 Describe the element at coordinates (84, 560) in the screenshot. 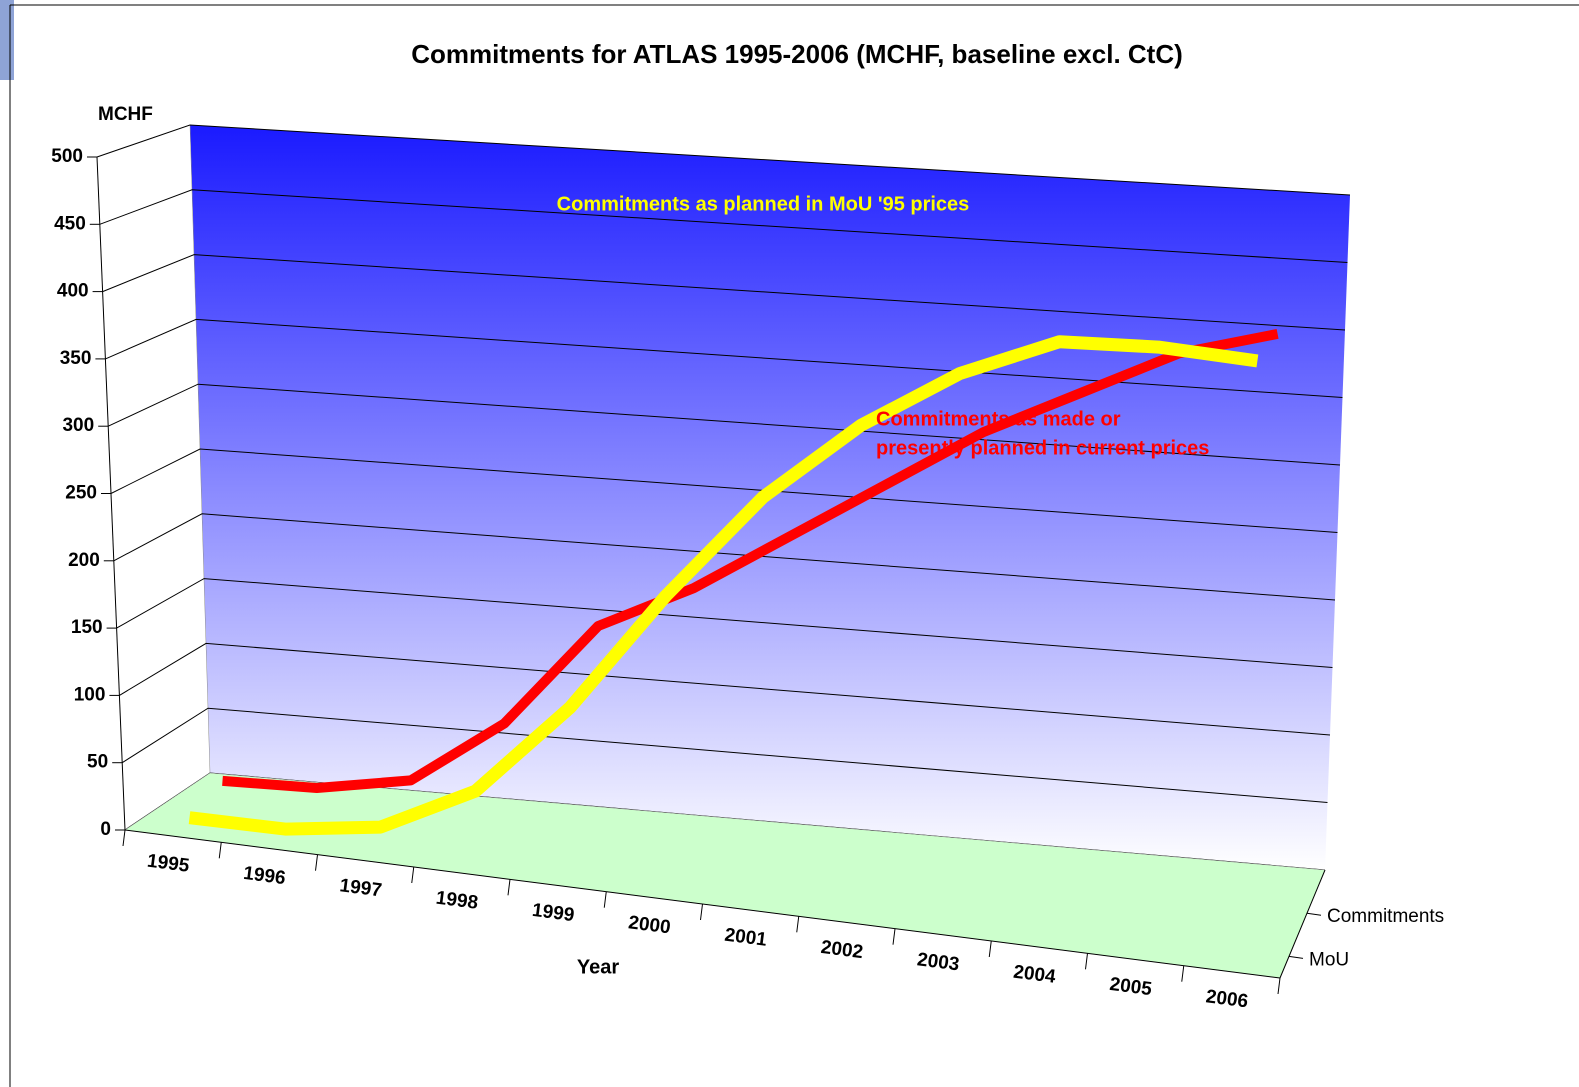

I see `y-tick-label: 200` at that location.